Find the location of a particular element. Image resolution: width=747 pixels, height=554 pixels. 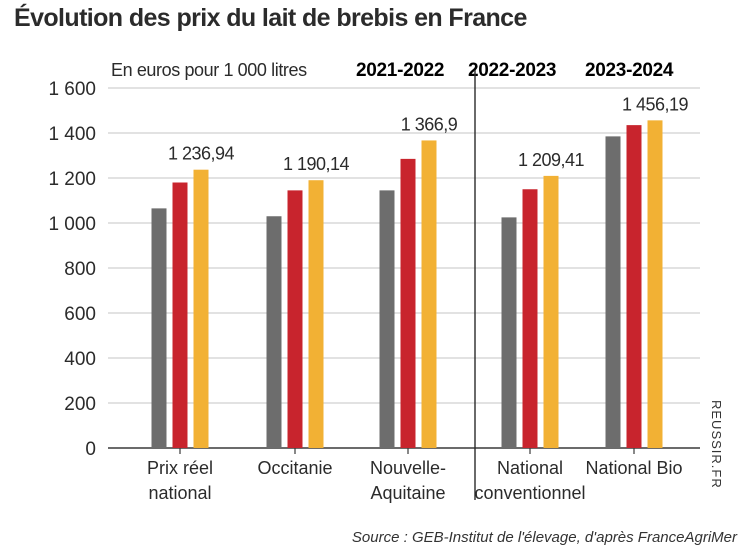

y-tick-label-800: 800 is located at coordinates (80, 269).